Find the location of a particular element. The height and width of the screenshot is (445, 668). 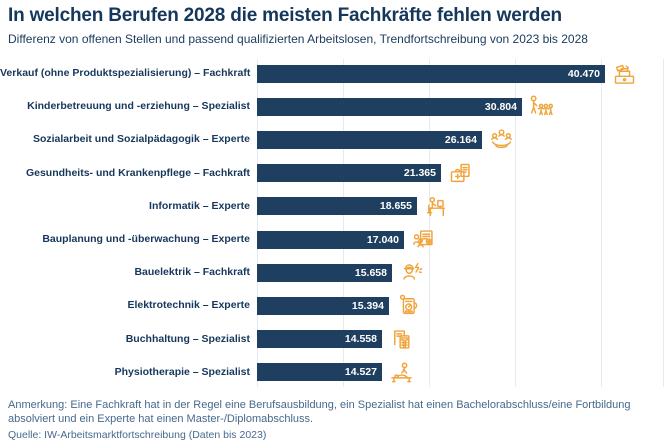

category-label: Informatik – Experte is located at coordinates (199, 205).